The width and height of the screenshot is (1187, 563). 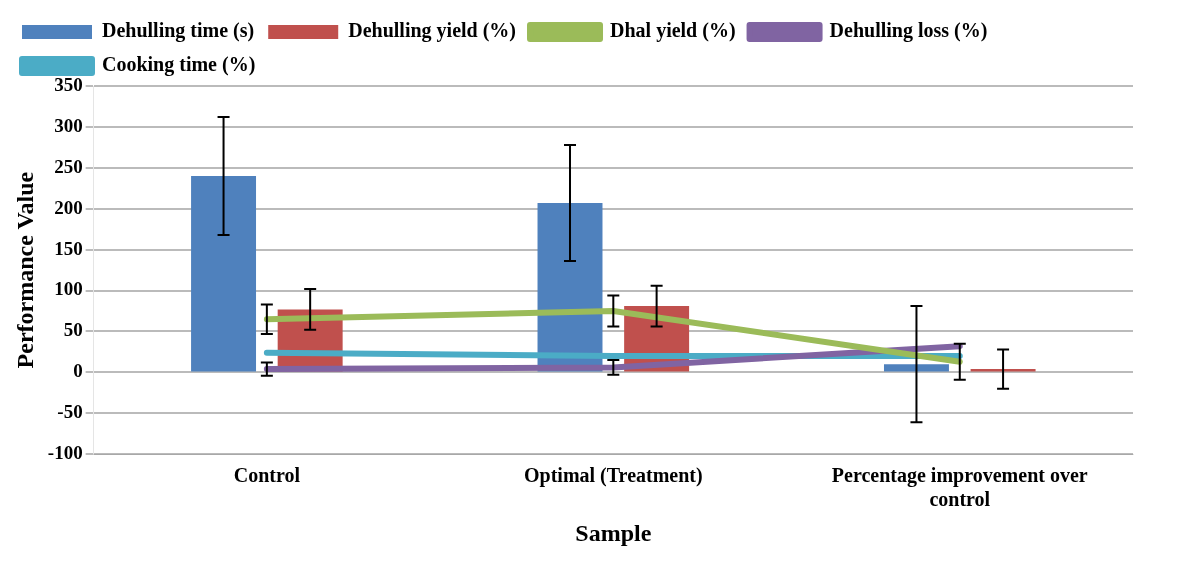 What do you see at coordinates (68, 125) in the screenshot?
I see `y-tick-label: 300` at bounding box center [68, 125].